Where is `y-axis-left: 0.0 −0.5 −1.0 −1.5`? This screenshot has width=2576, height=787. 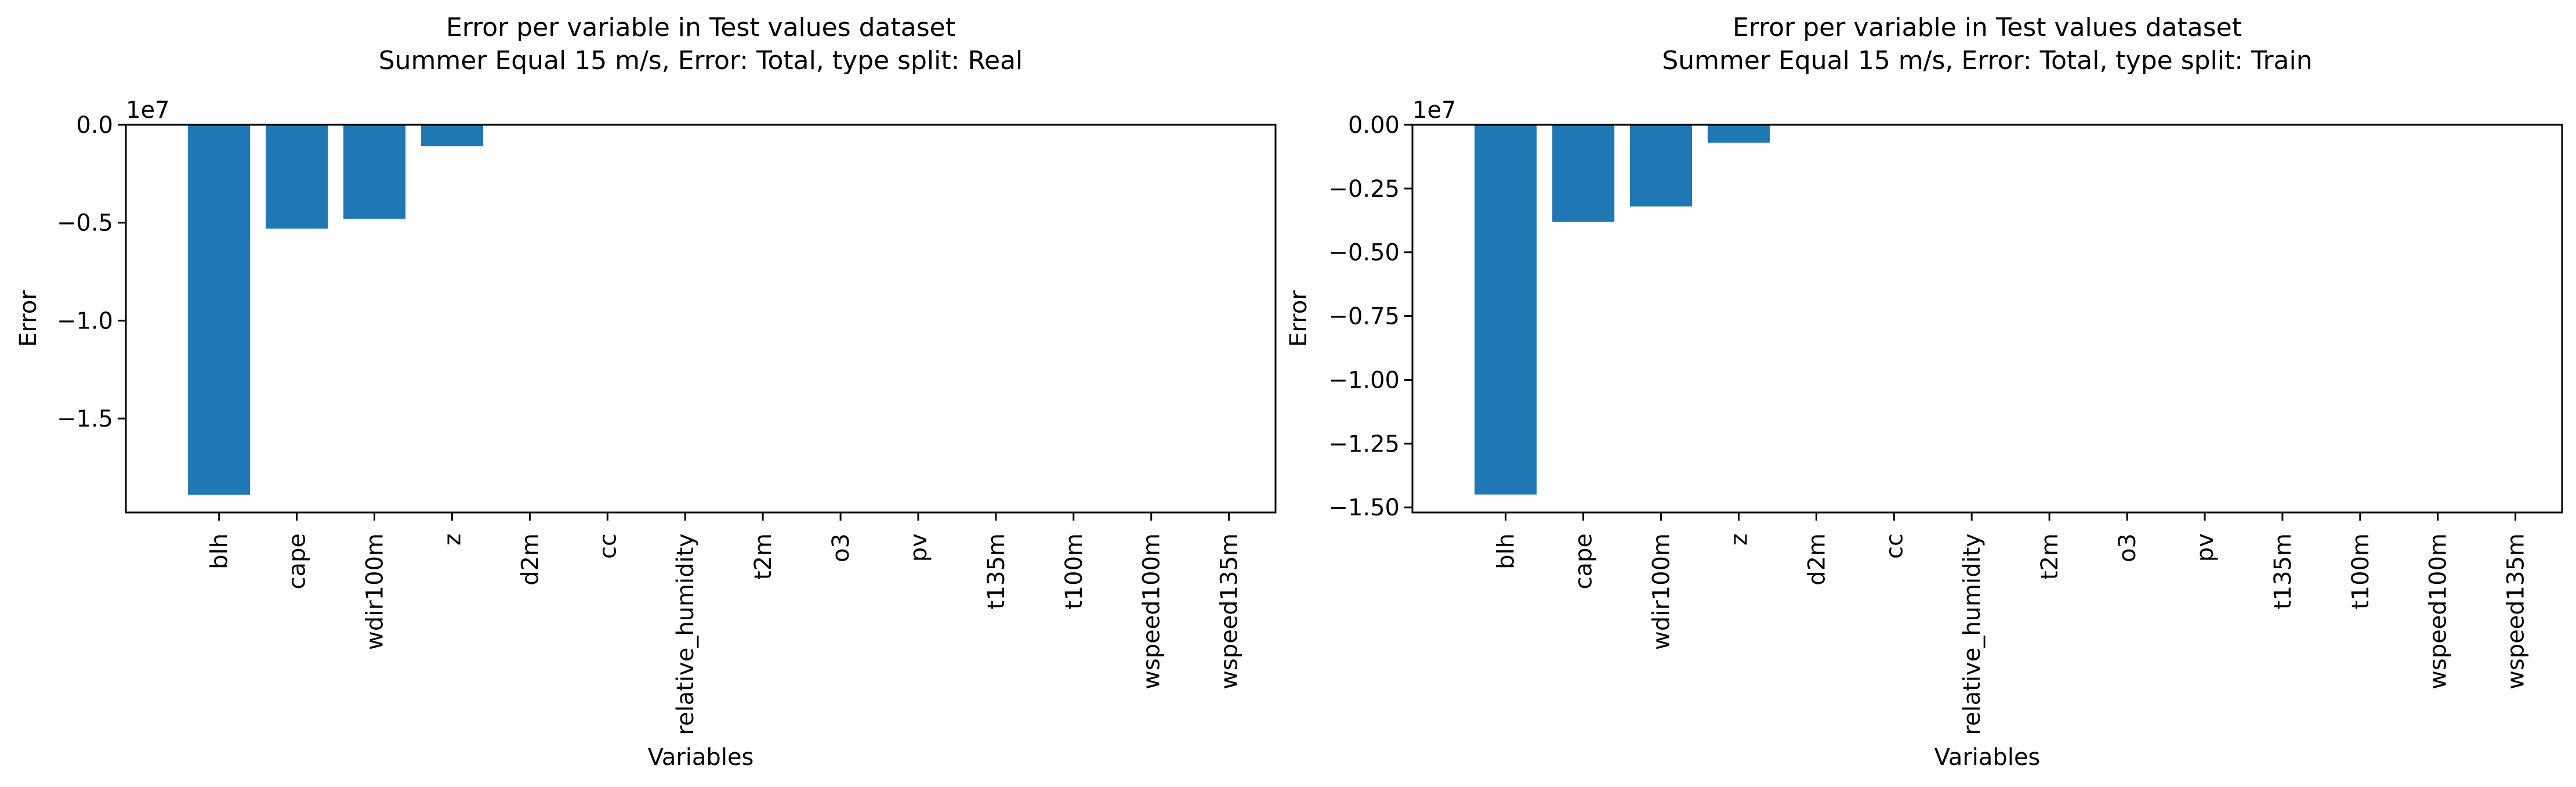
y-axis-left: 0.0 −0.5 −1.0 −1.5 is located at coordinates (91, 272).